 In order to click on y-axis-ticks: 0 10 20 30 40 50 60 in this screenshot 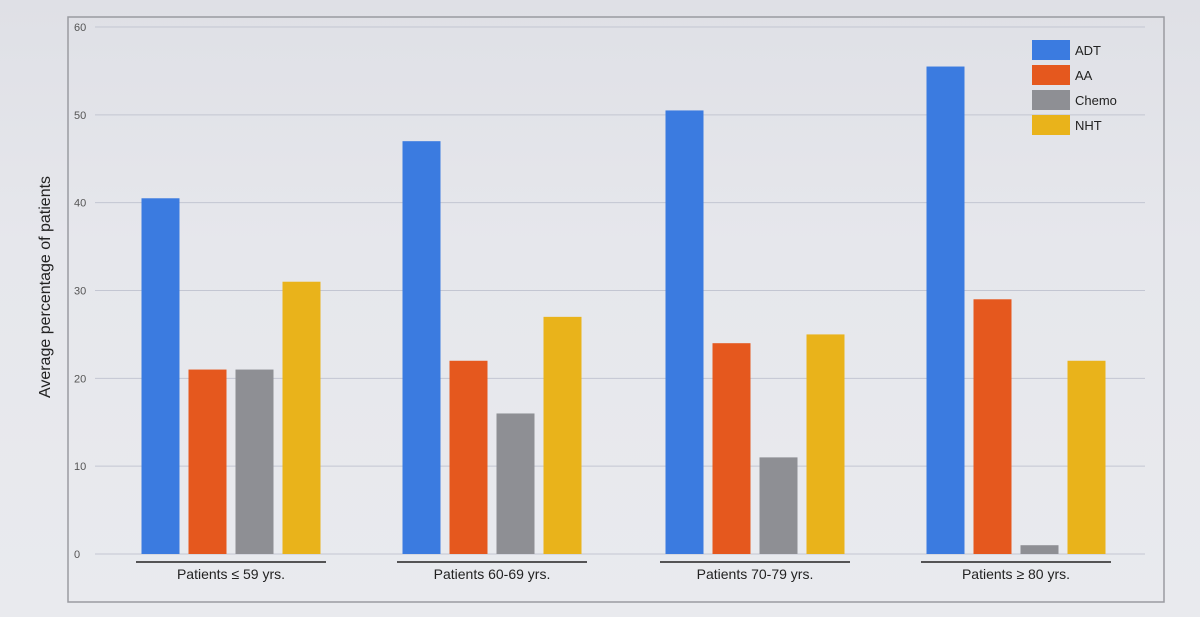, I will do `click(80, 291)`.